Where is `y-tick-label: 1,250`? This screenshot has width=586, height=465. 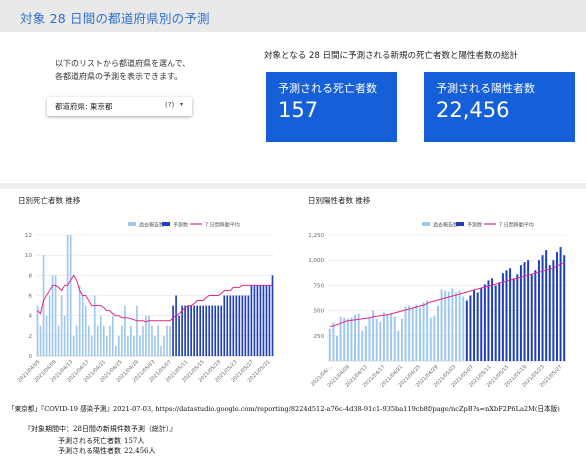 y-tick-label: 1,250 is located at coordinates (316, 236).